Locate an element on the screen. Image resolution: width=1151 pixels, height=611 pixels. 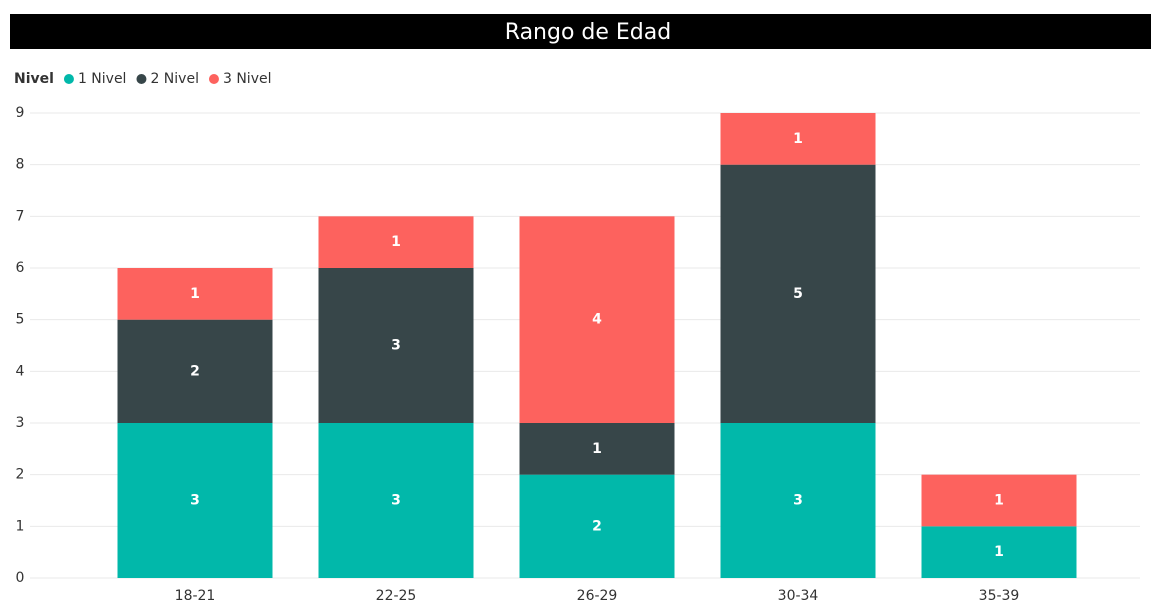
value-label: 5 is located at coordinates (798, 294).